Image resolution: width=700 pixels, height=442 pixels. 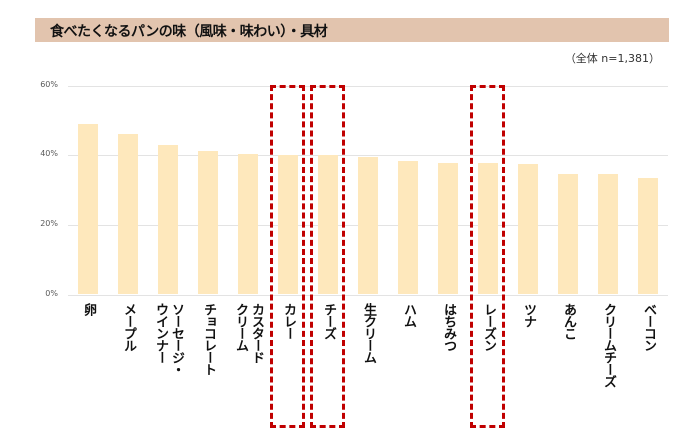 I want to click on x-axis-category-label: メープル, so click(x=128, y=327).